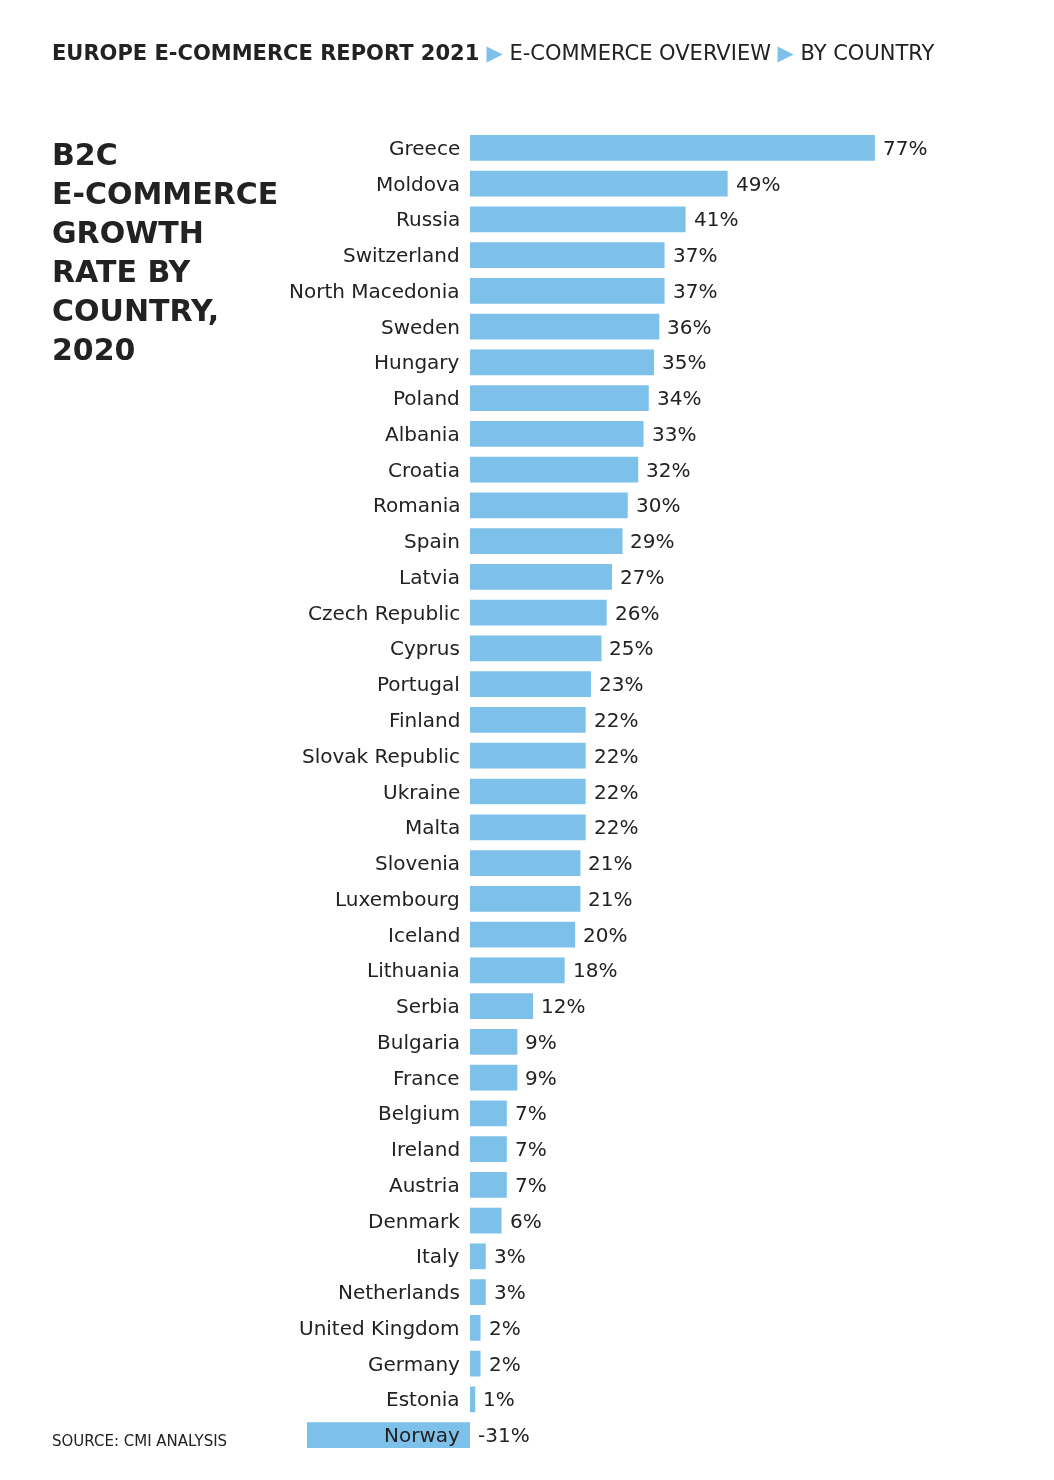  What do you see at coordinates (425, 720) in the screenshot?
I see `y-tick-label: Finland` at bounding box center [425, 720].